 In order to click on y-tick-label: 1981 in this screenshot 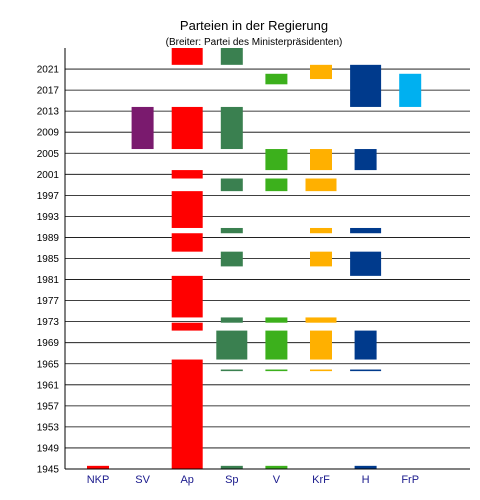, I will do `click(48, 280)`.